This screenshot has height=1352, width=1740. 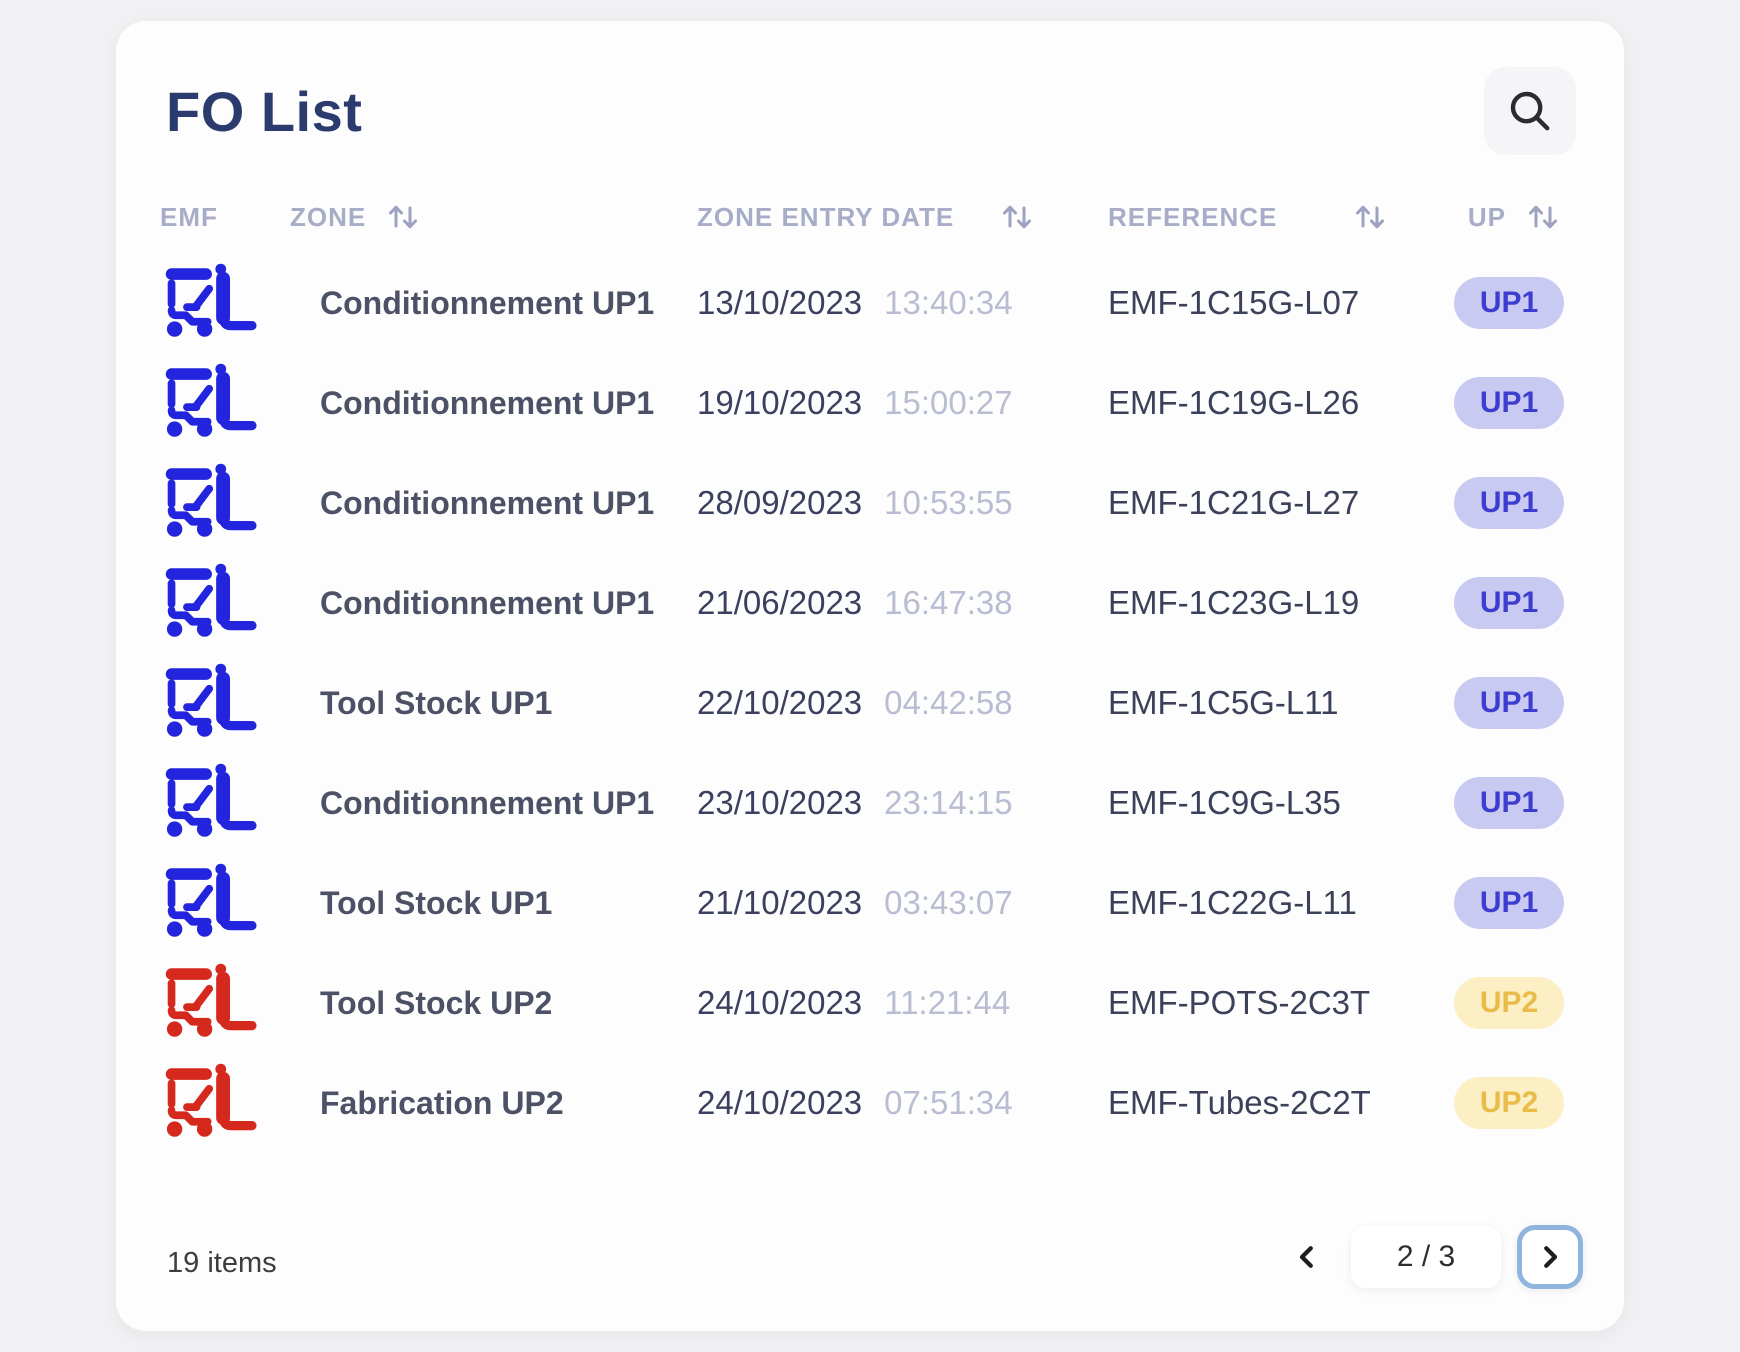 I want to click on prev-page-button, so click(x=1307, y=1257).